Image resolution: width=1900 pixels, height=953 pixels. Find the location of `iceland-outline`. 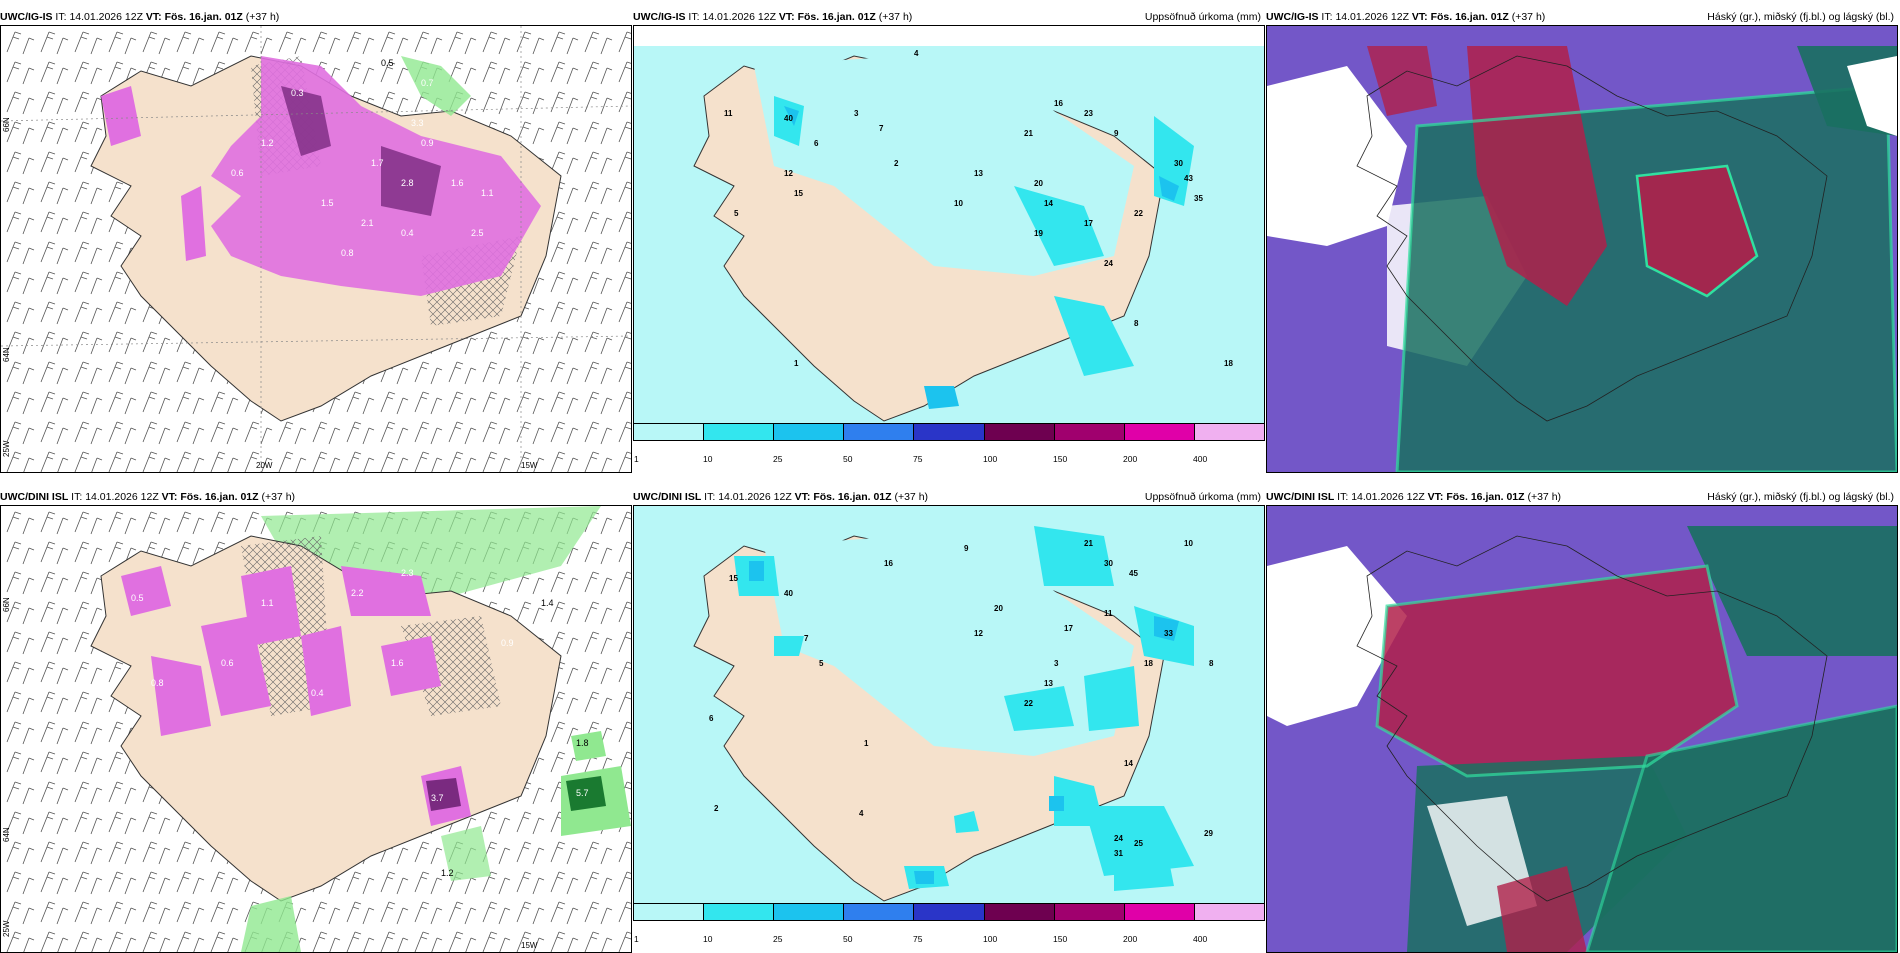

iceland-outline is located at coordinates (1592, 718).